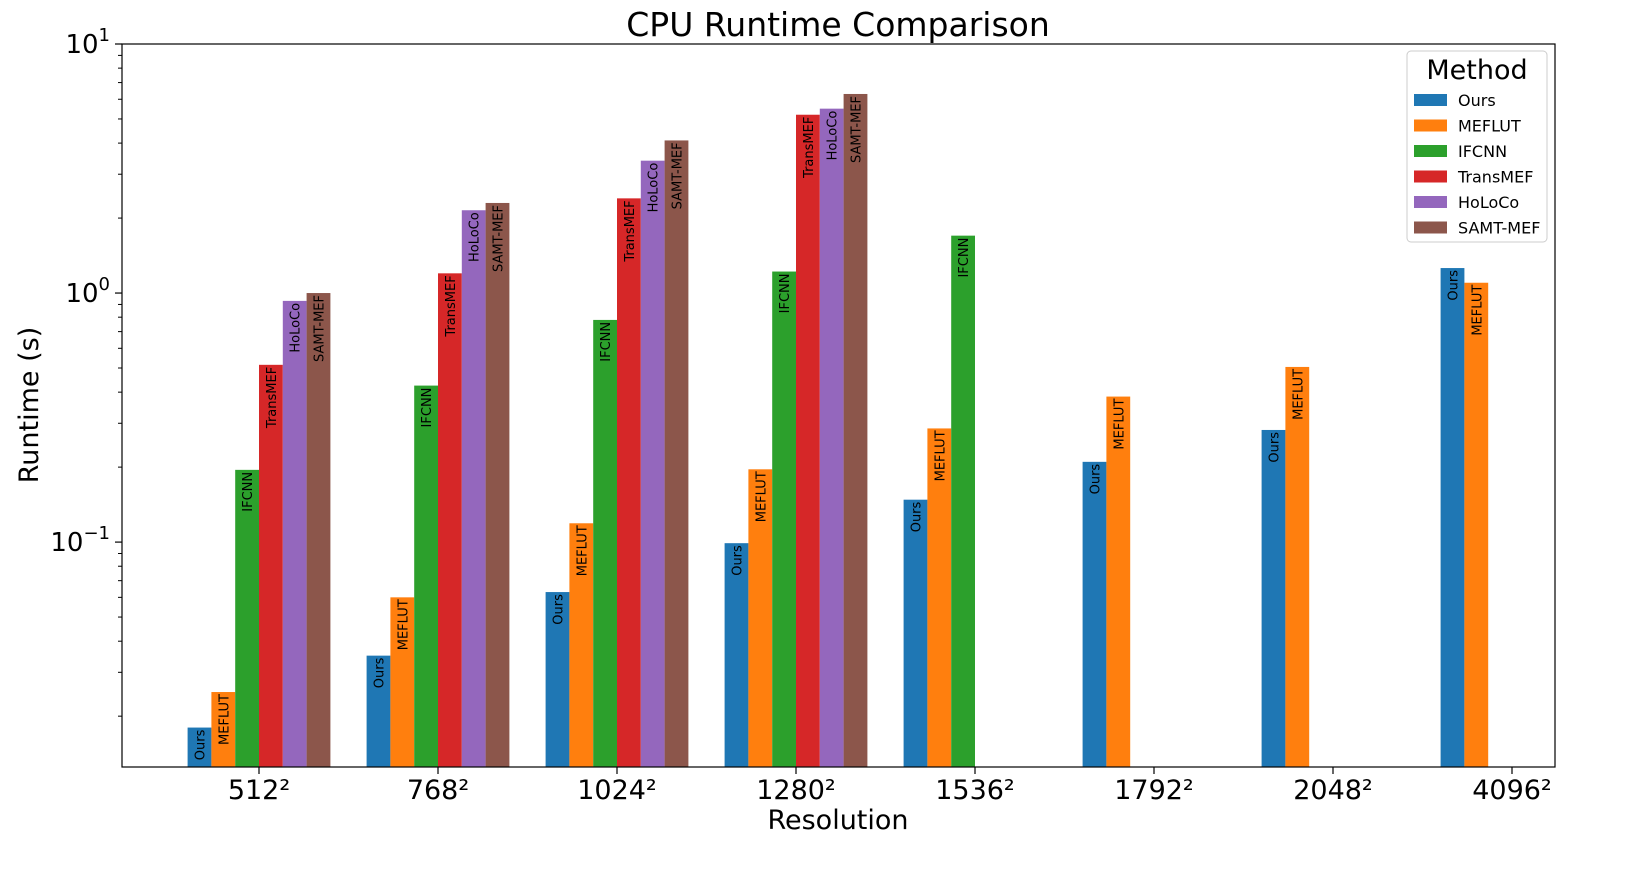  What do you see at coordinates (1298, 394) in the screenshot?
I see `bar-label-meflut-6: MEFLUT` at bounding box center [1298, 394].